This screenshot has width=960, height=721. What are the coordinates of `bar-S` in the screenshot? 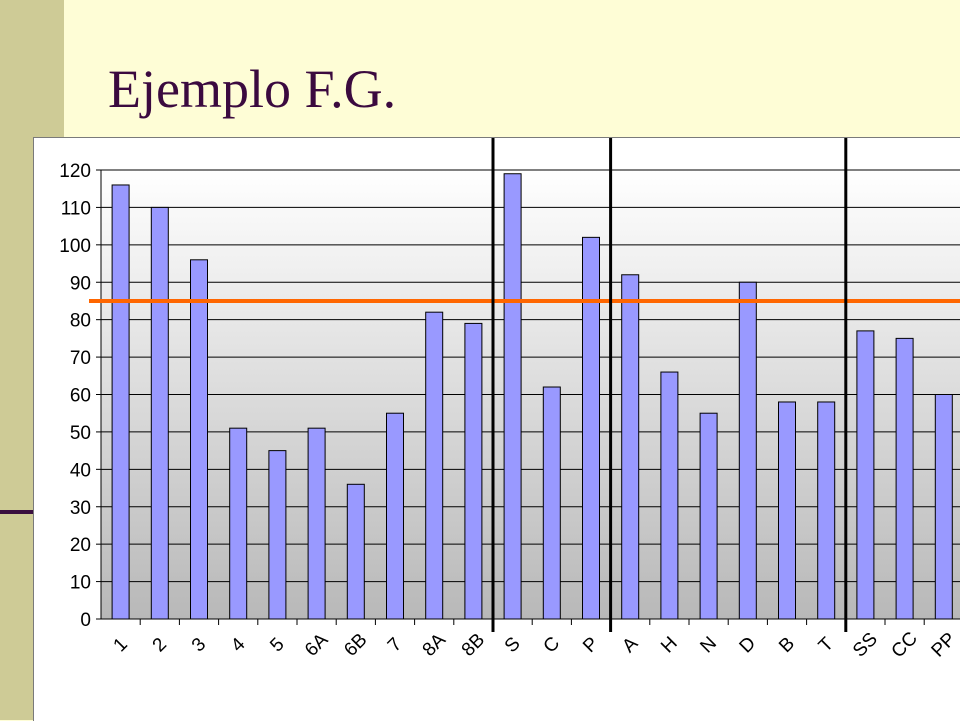 It's located at (512, 396).